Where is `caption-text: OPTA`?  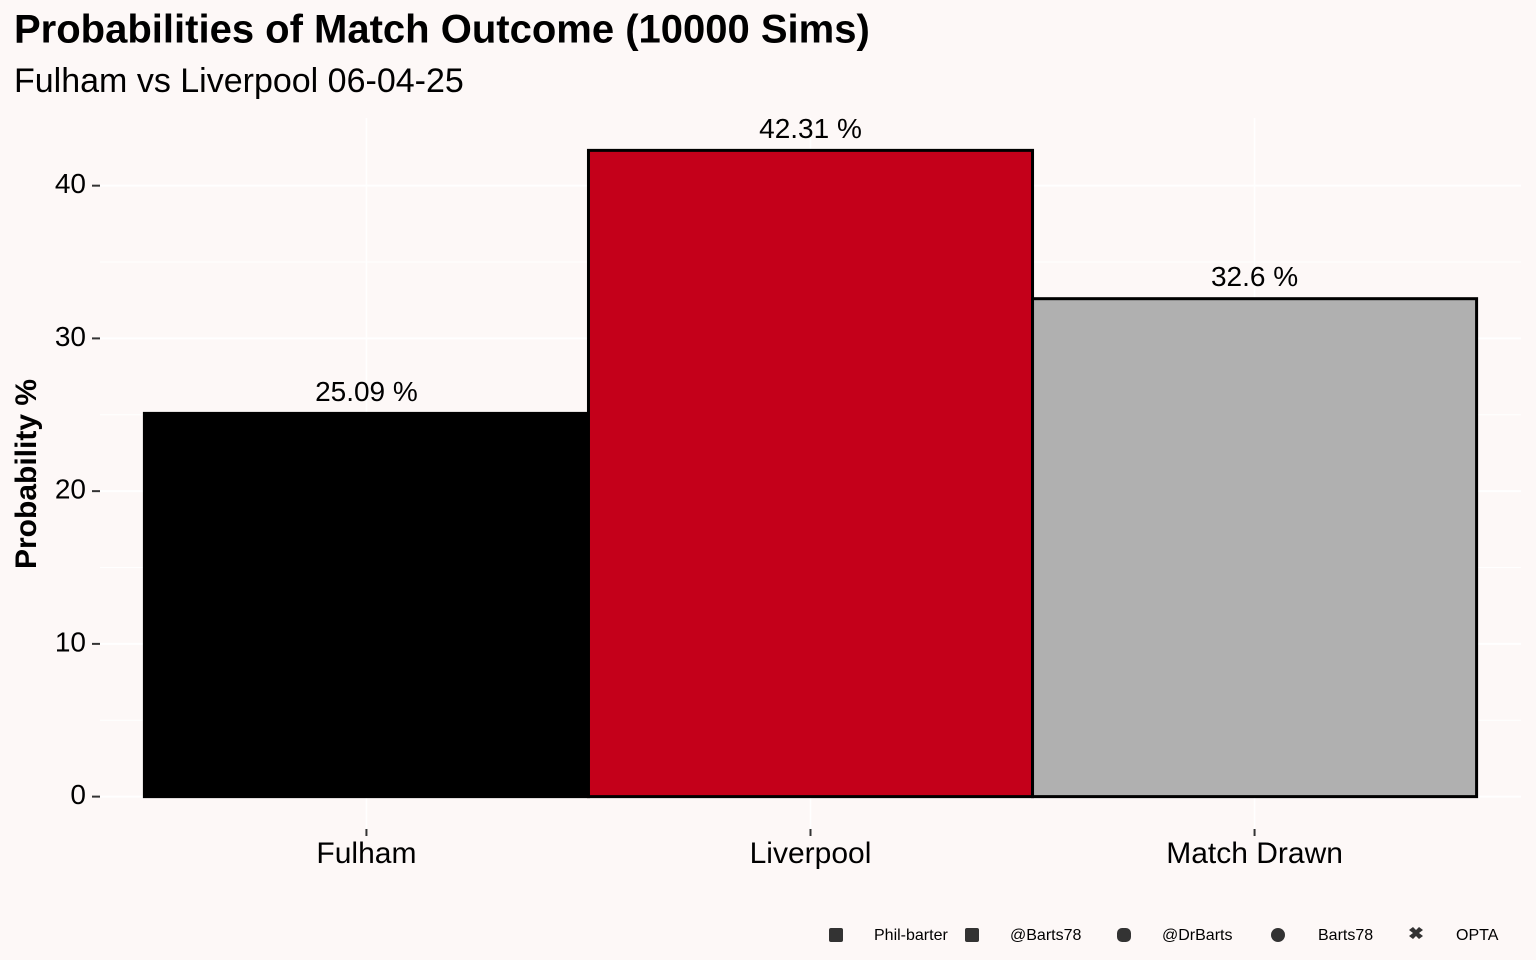 caption-text: OPTA is located at coordinates (1477, 935).